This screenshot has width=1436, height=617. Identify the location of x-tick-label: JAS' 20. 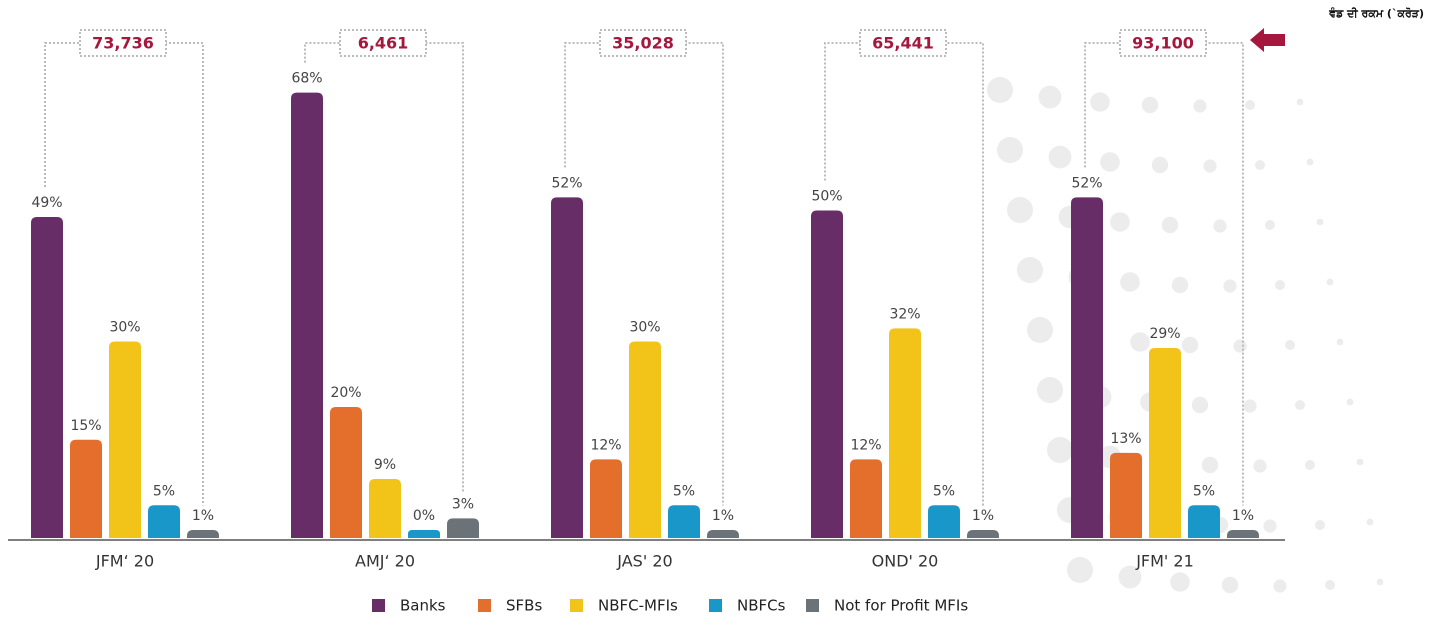
(644, 561).